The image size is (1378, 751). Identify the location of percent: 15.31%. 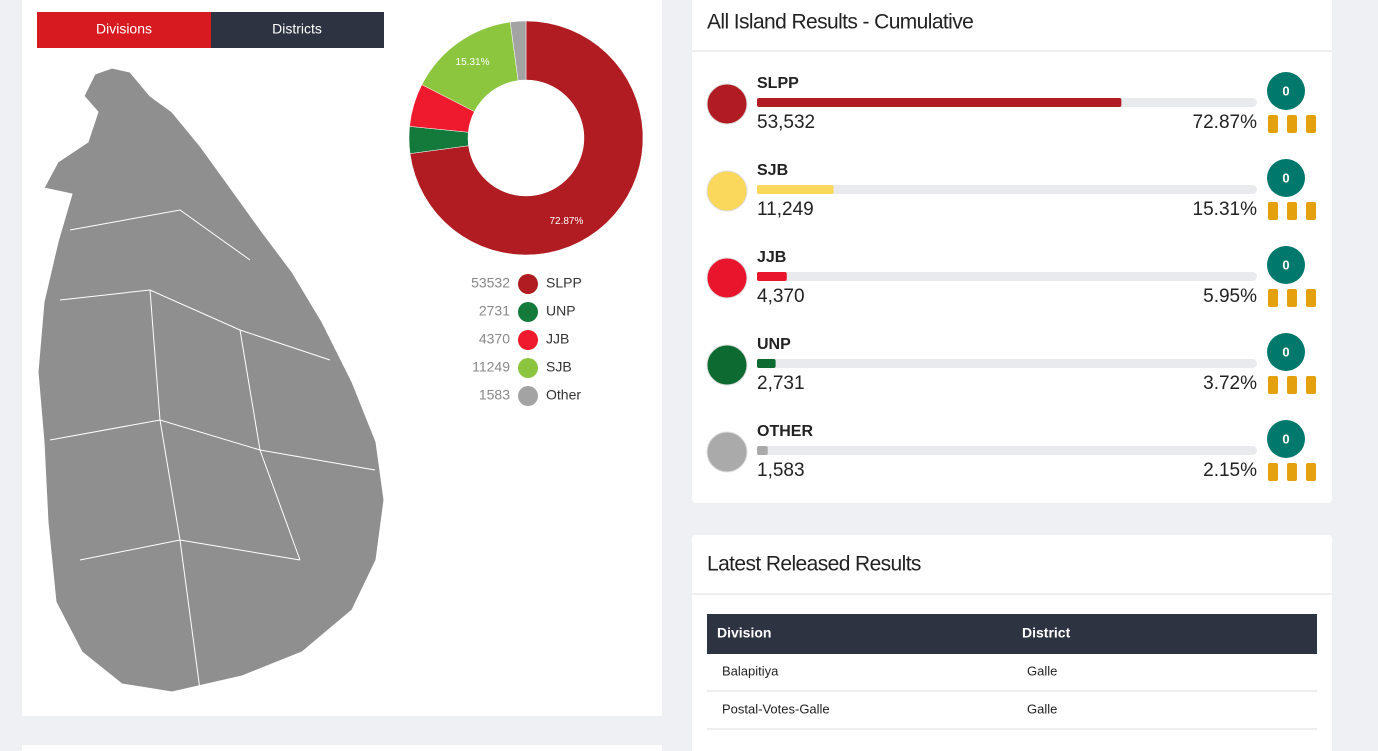
(1225, 209).